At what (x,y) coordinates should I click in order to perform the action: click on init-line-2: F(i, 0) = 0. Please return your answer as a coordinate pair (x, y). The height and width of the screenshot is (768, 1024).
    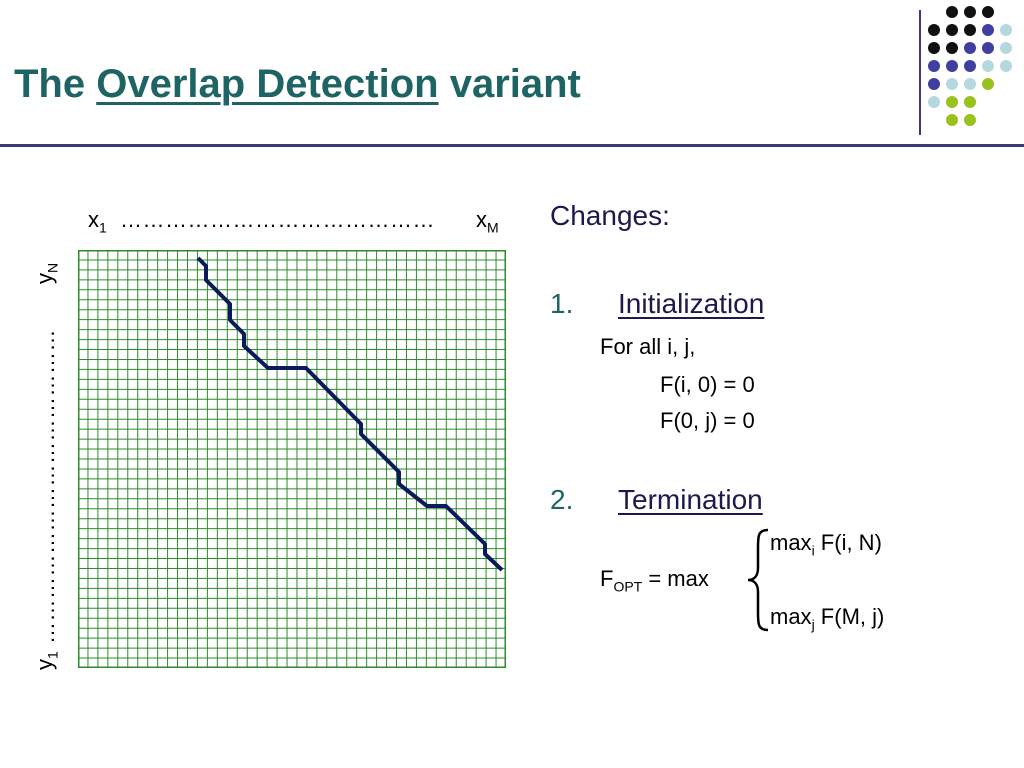
    Looking at the image, I should click on (707, 384).